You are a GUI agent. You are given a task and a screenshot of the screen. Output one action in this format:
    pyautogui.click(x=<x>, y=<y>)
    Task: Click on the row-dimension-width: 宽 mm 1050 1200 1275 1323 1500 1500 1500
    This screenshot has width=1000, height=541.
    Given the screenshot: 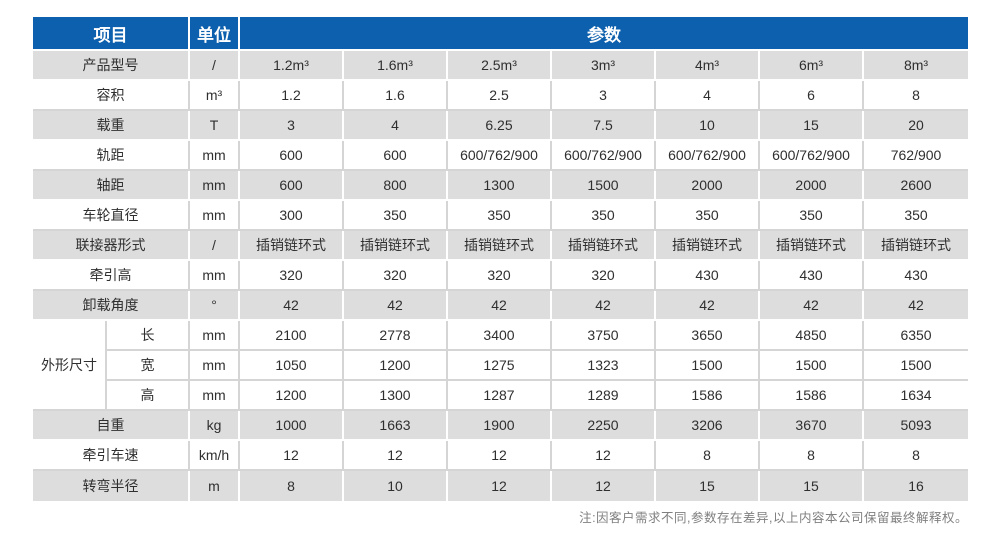 What is the action you would take?
    pyautogui.click(x=501, y=366)
    